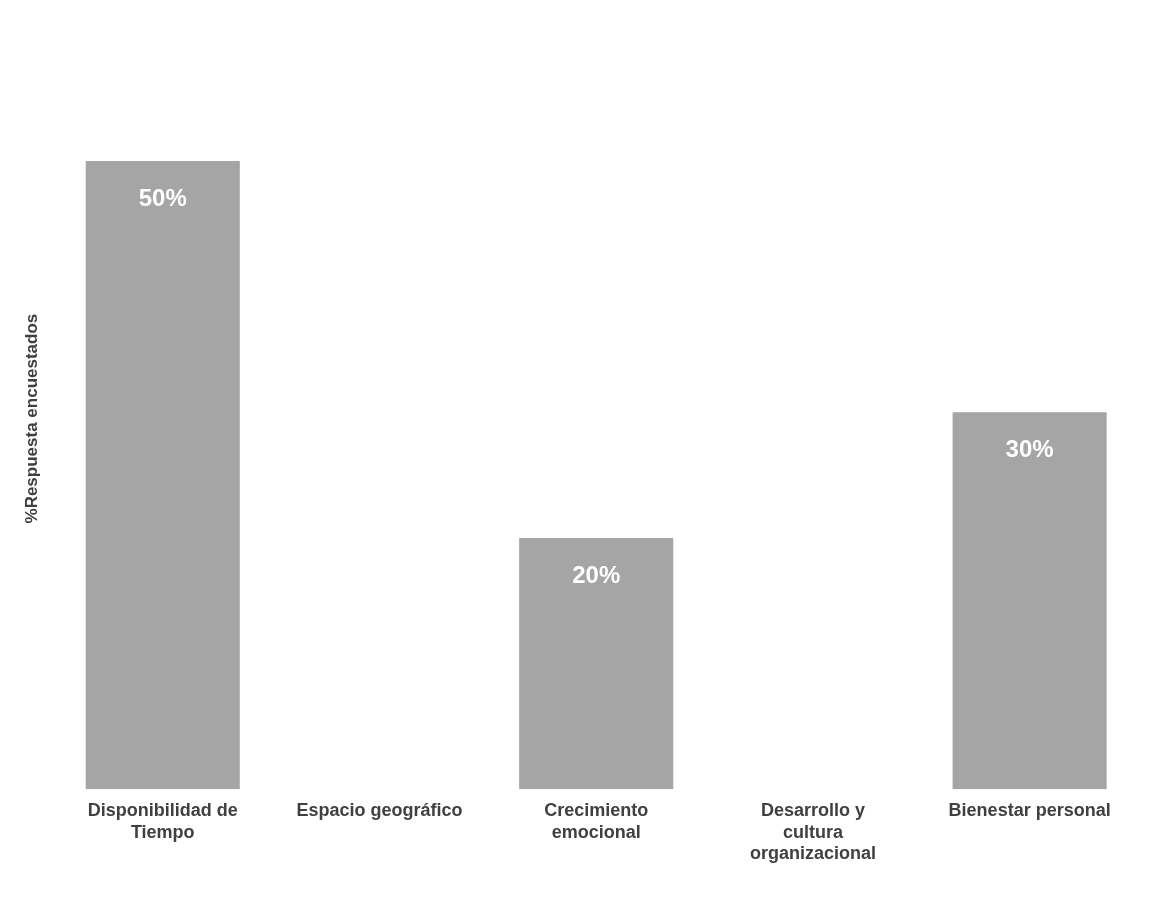  What do you see at coordinates (162, 197) in the screenshot?
I see `data-label: 50%` at bounding box center [162, 197].